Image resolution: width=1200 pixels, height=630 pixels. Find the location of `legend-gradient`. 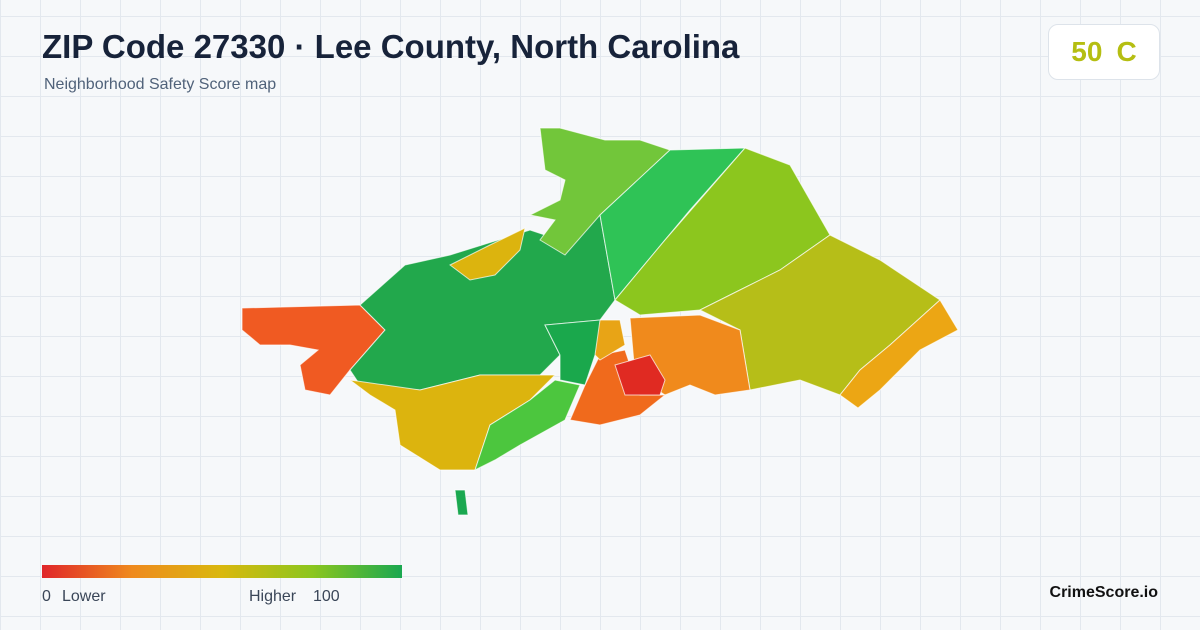

legend-gradient is located at coordinates (222, 571).